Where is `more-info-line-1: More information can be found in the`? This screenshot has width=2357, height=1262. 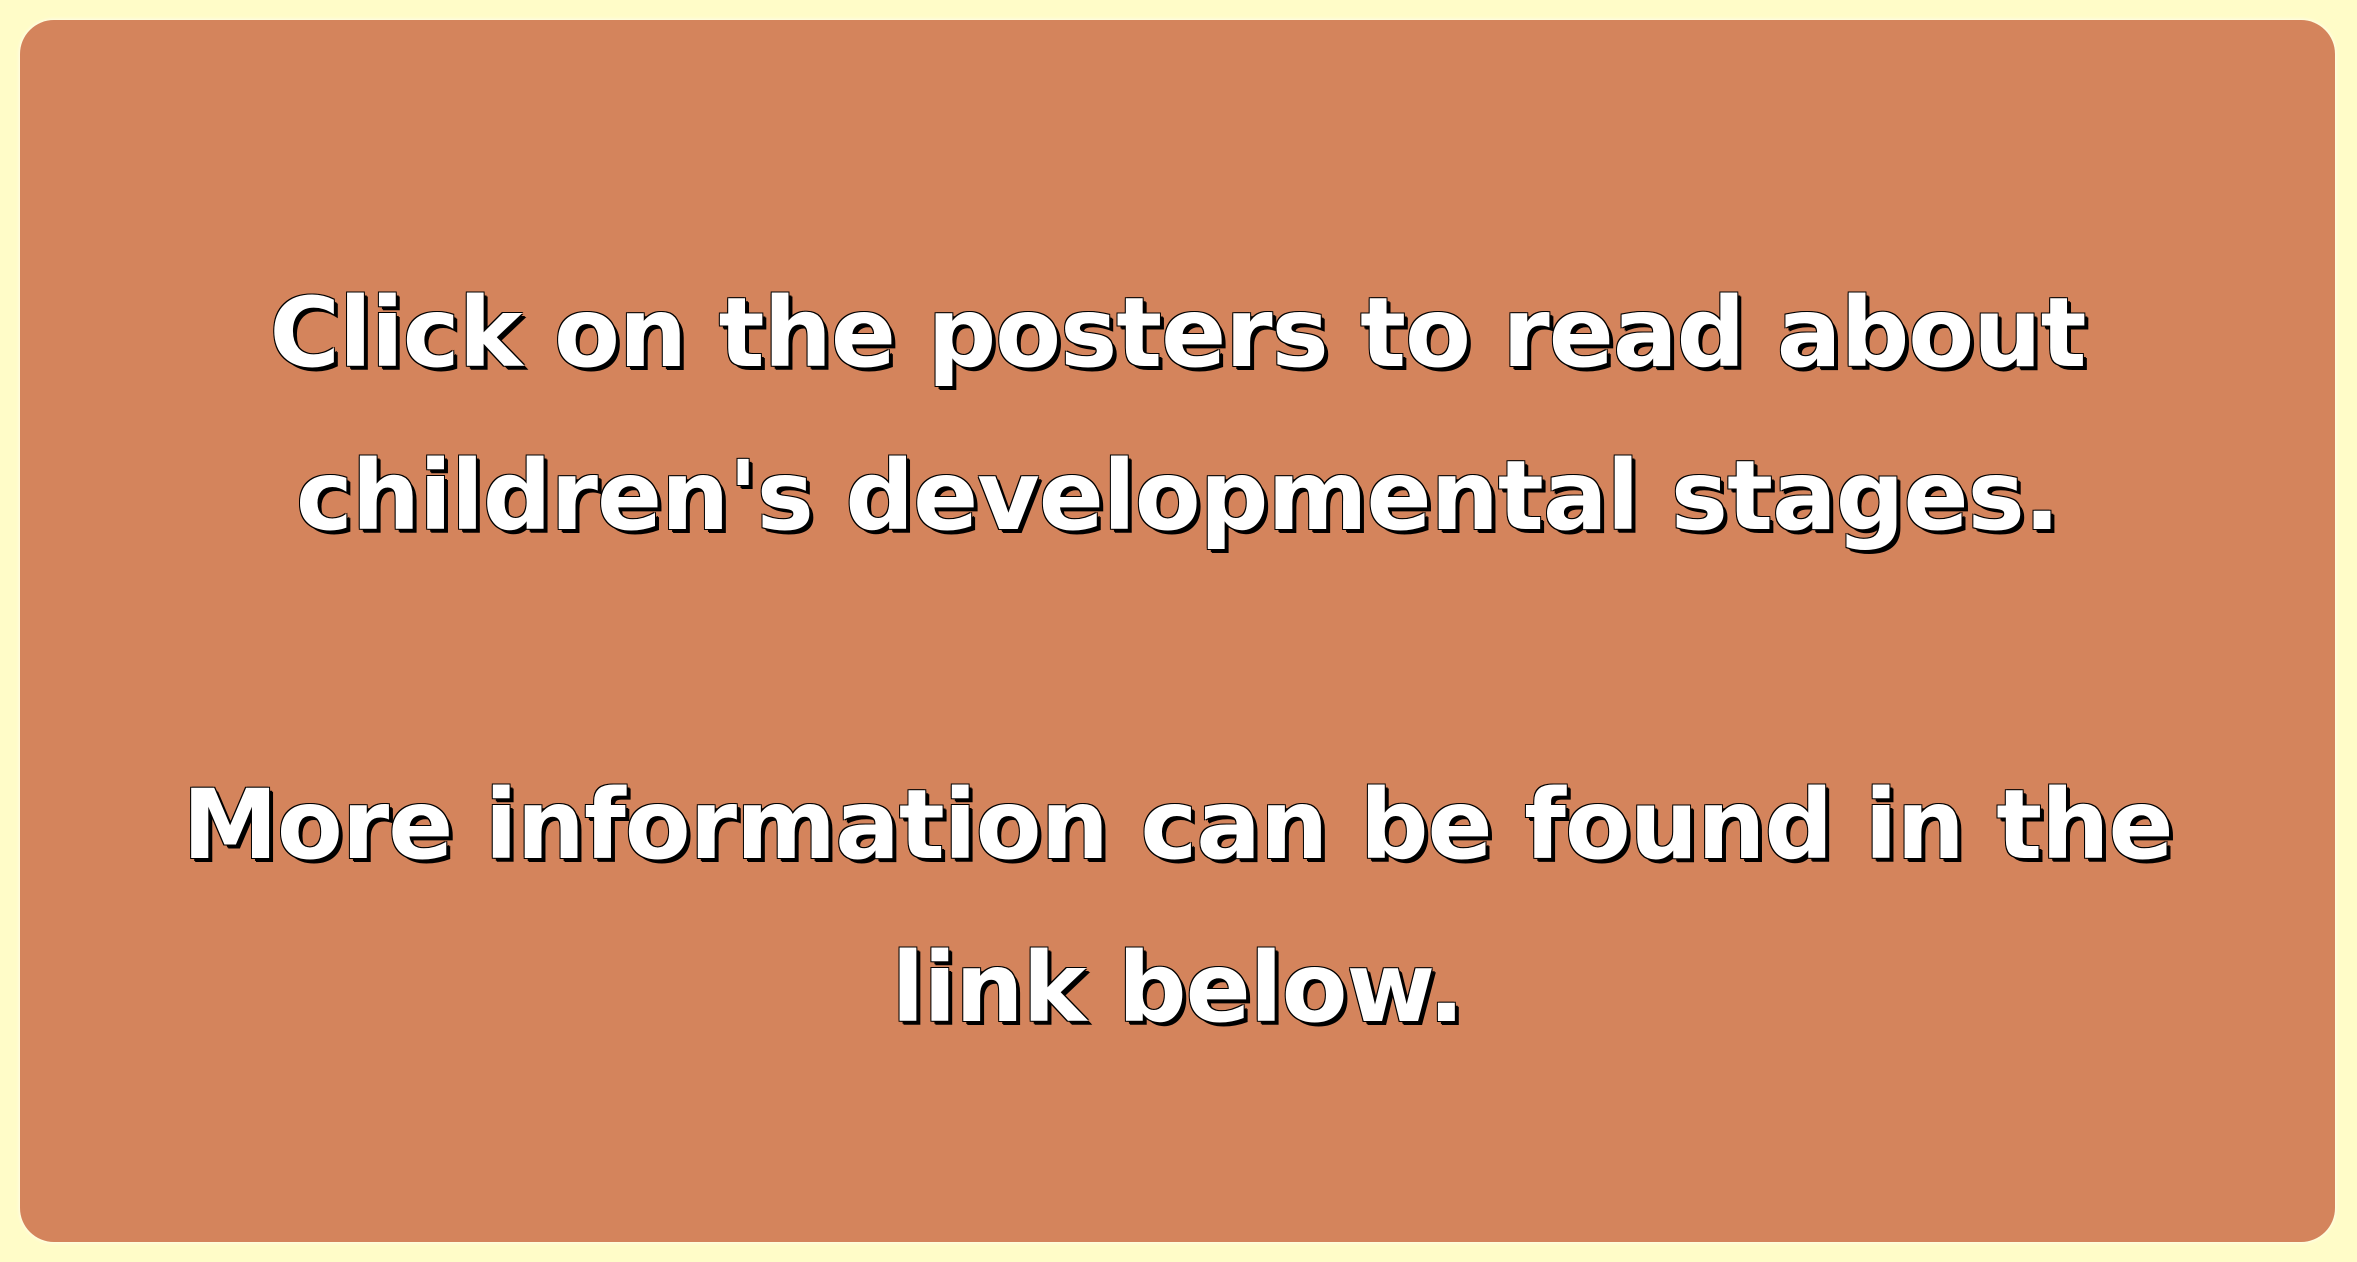 more-info-line-1: More information can be found in the is located at coordinates (1177, 825).